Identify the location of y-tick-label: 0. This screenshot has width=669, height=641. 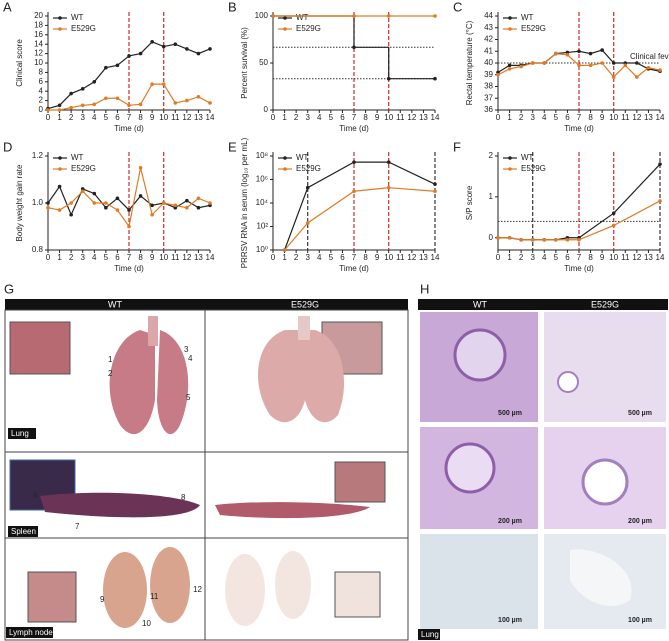
(266, 109).